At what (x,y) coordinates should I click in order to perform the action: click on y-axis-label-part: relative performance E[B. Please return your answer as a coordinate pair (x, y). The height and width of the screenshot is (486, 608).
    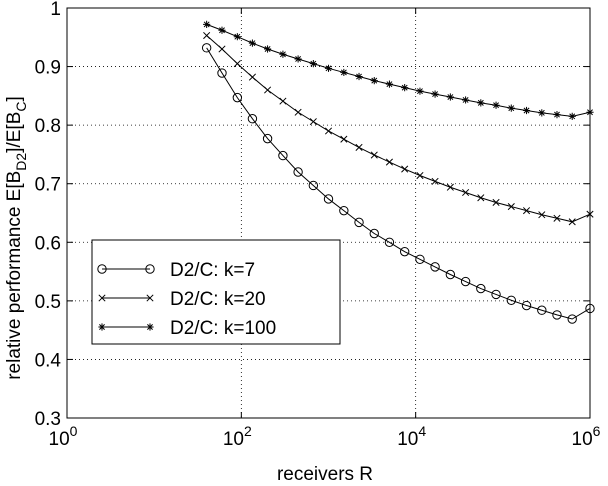
    Looking at the image, I should click on (14, 275).